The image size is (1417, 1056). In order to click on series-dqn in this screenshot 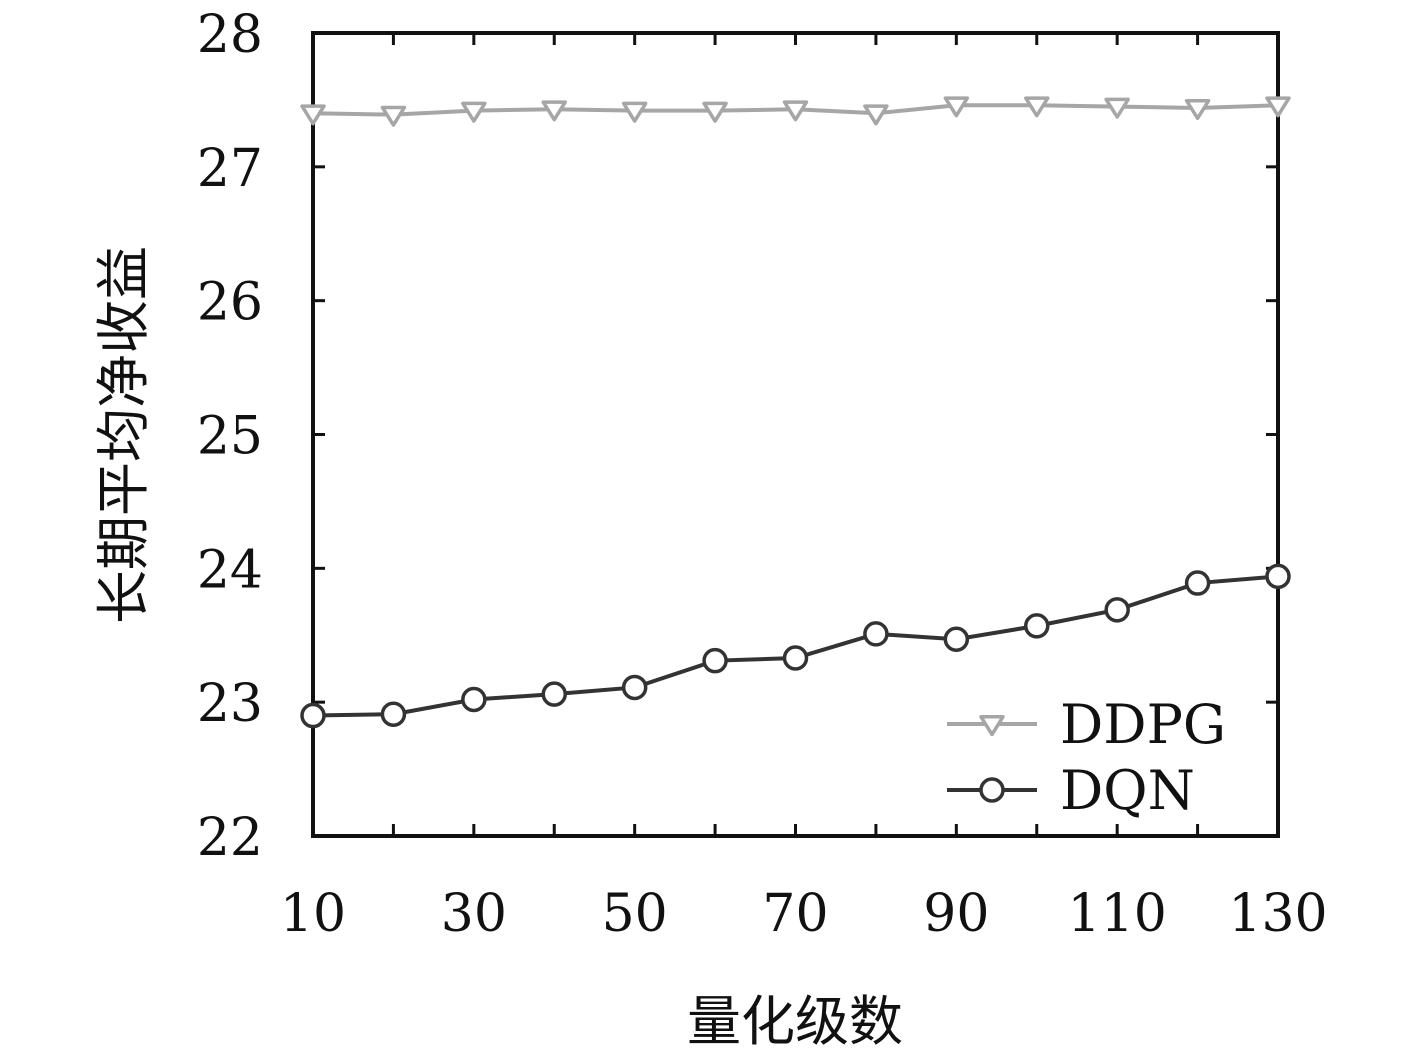, I will do `click(795, 646)`.